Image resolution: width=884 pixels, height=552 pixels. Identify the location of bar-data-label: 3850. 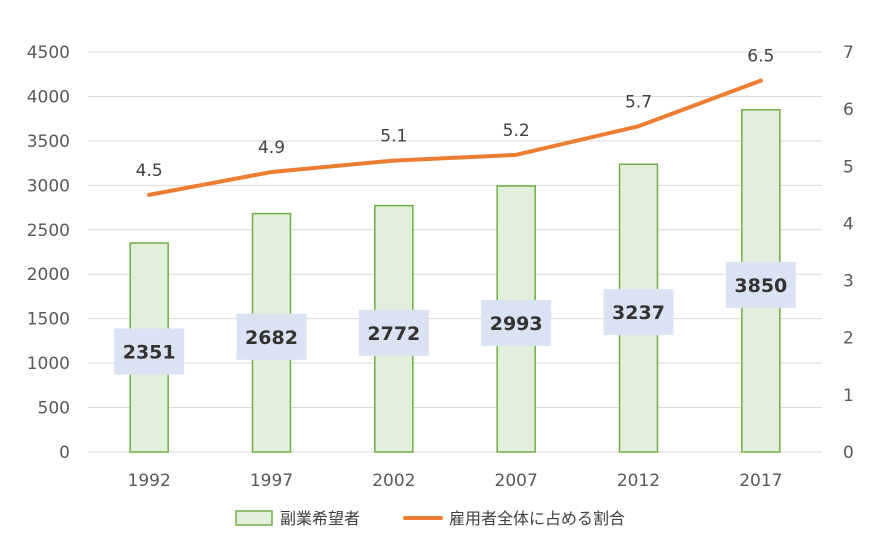
(760, 286).